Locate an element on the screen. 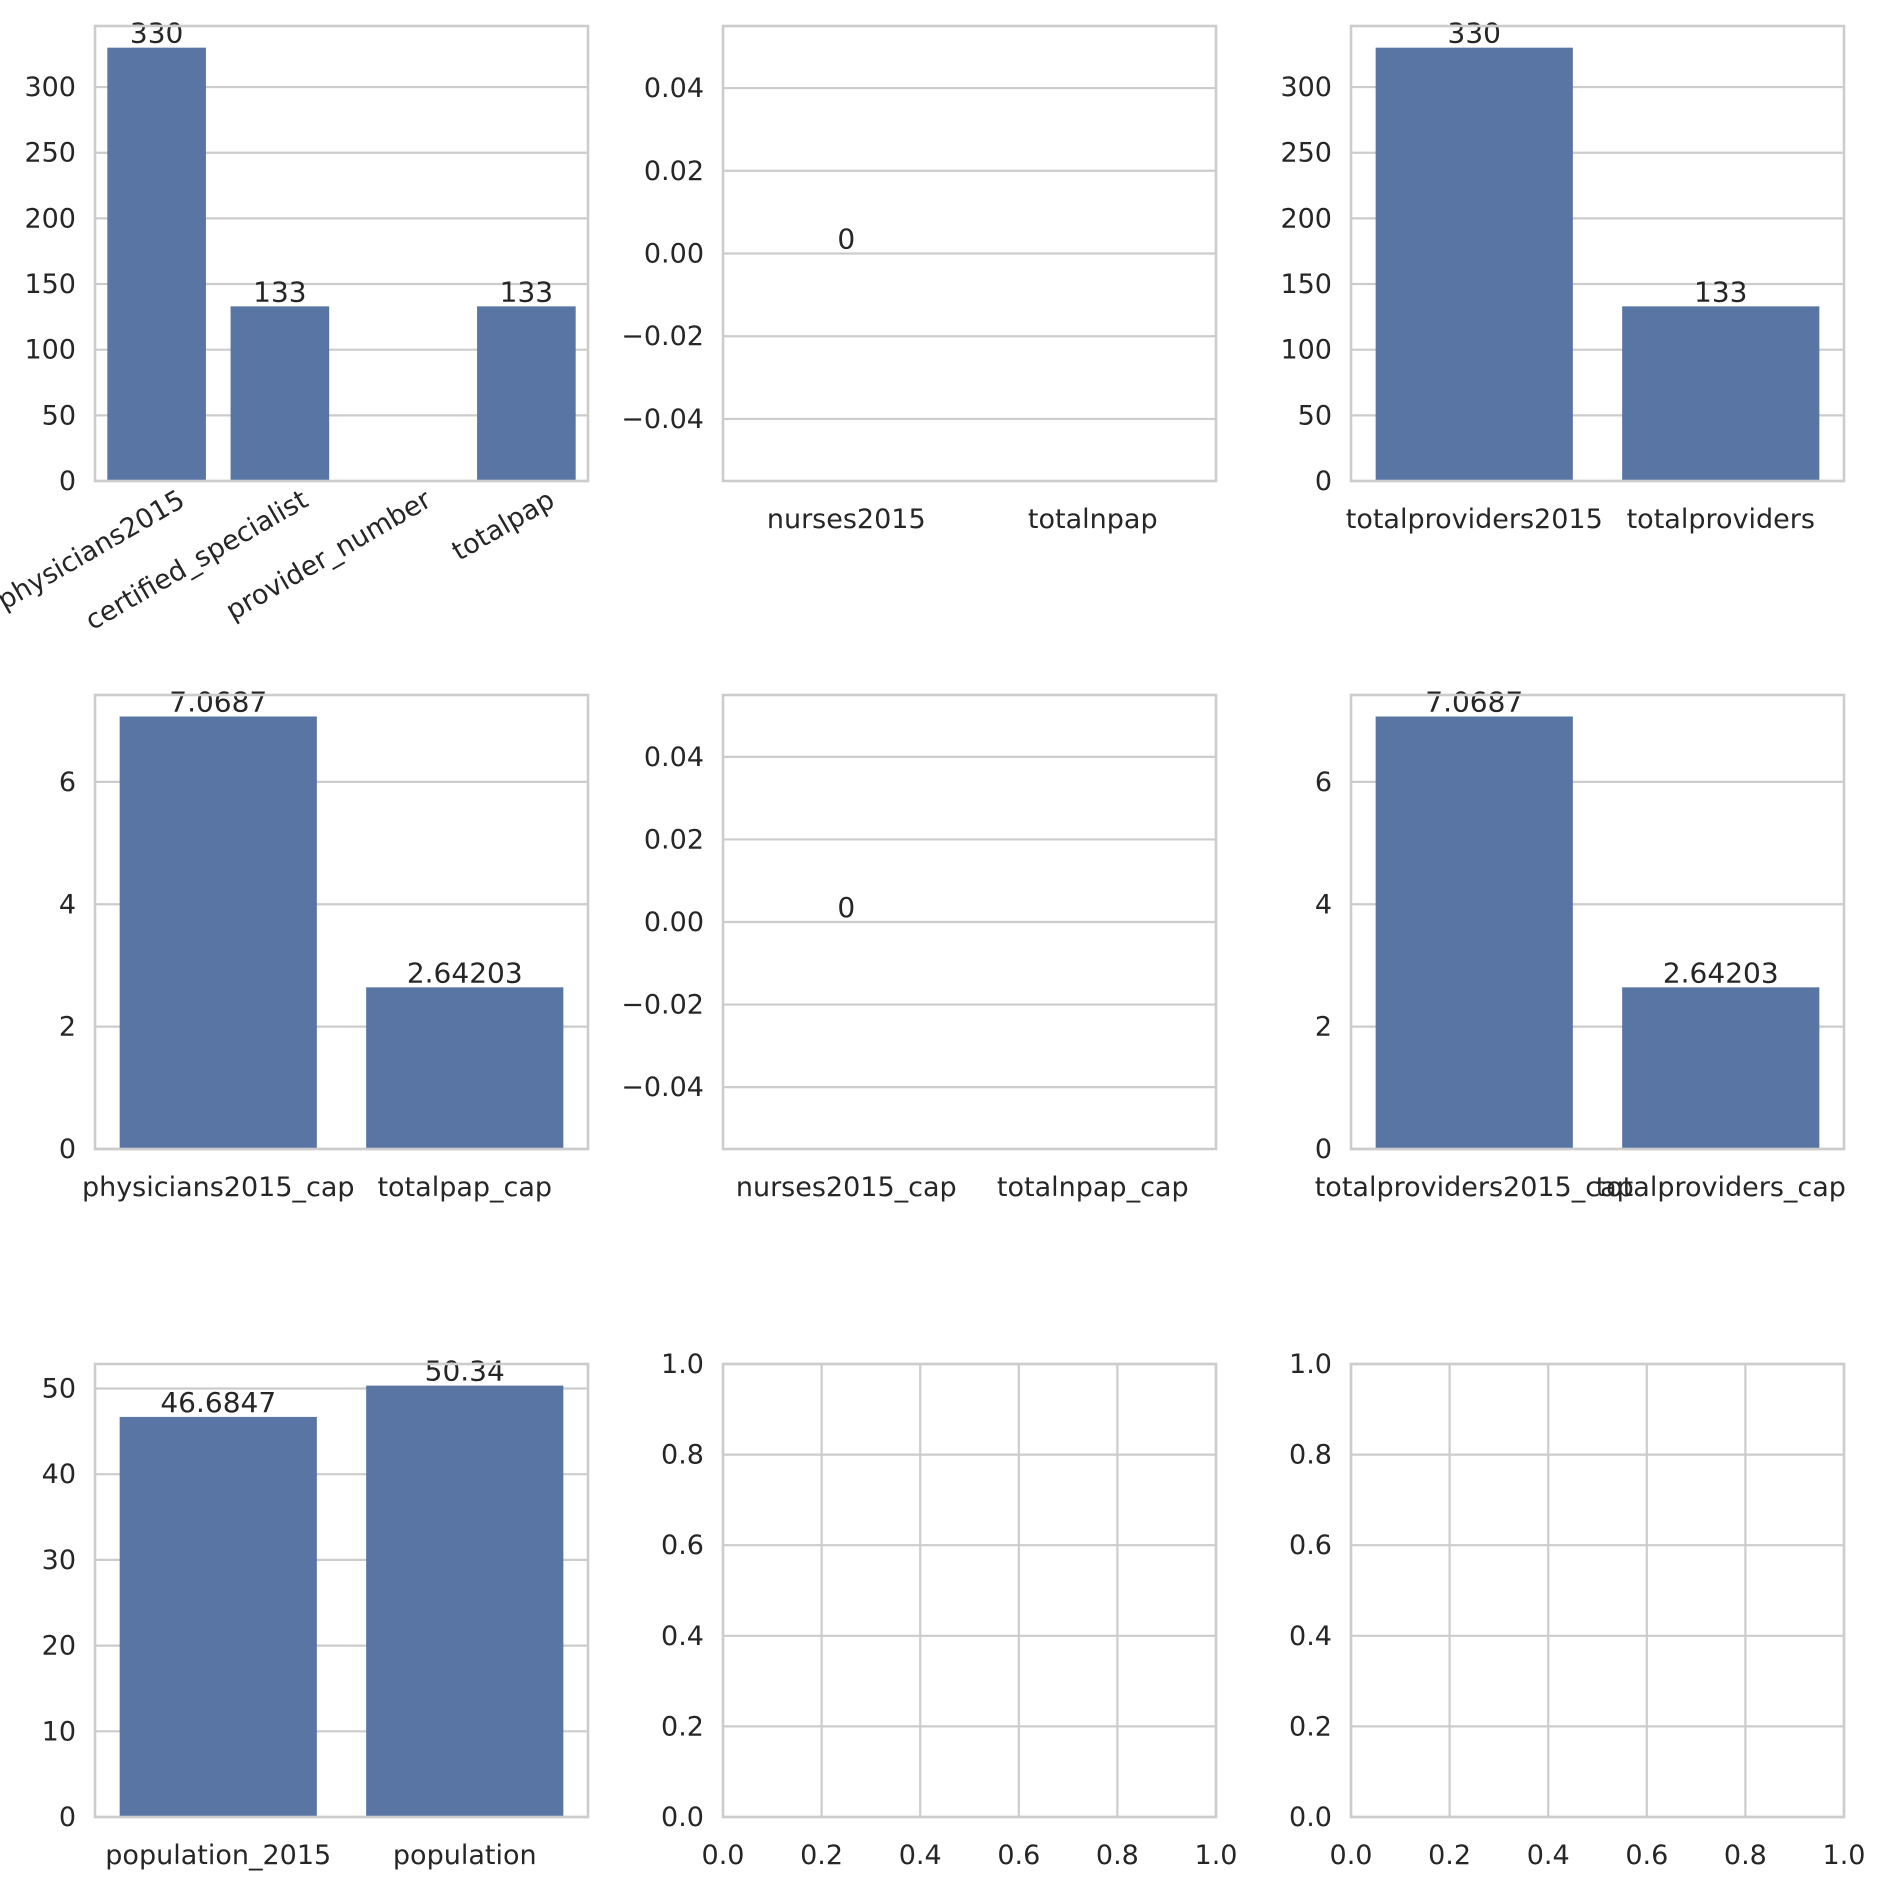 This screenshot has width=1881, height=1887. x-tick-label: nurses2015_cap is located at coordinates (846, 1187).